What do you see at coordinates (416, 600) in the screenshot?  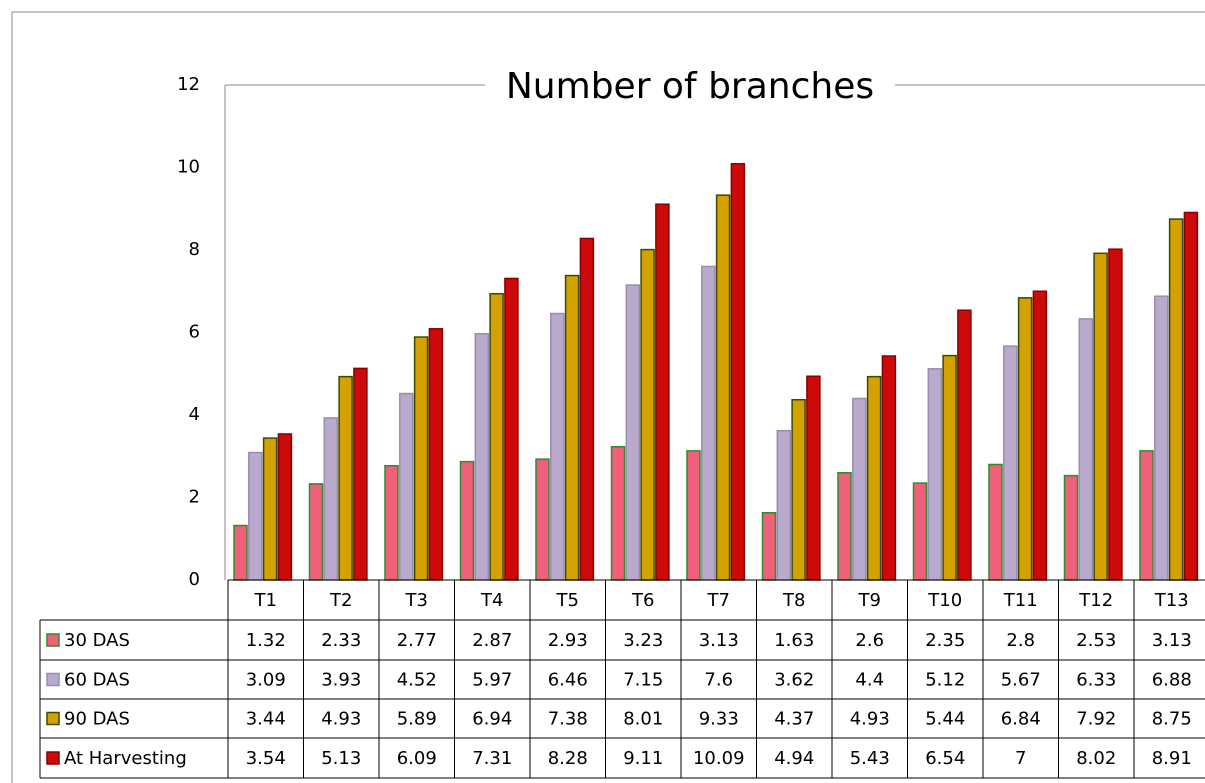 I see `x-tick-label: T3` at bounding box center [416, 600].